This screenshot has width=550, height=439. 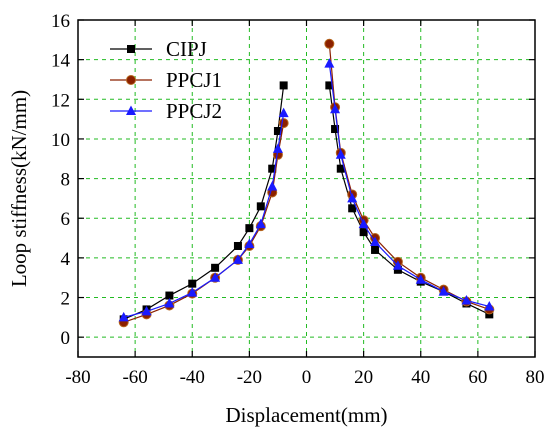 What do you see at coordinates (66, 219) in the screenshot?
I see `y-tick-label: 6` at bounding box center [66, 219].